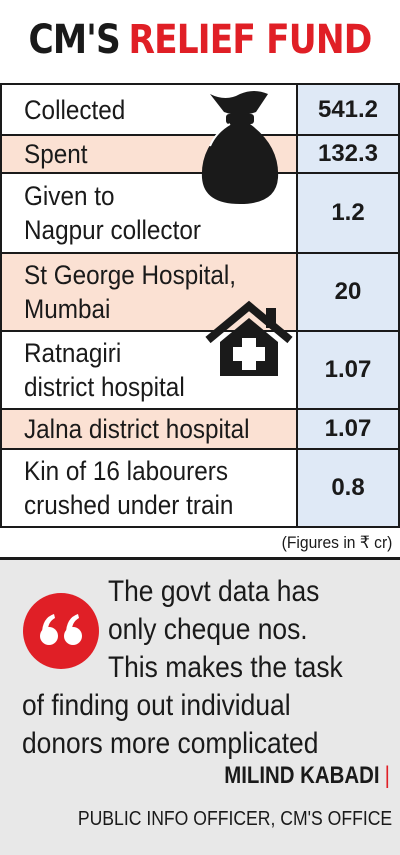 This screenshot has width=400, height=855. What do you see at coordinates (200, 371) in the screenshot?
I see `table-row: Ratnagiri district hospital 1.07` at bounding box center [200, 371].